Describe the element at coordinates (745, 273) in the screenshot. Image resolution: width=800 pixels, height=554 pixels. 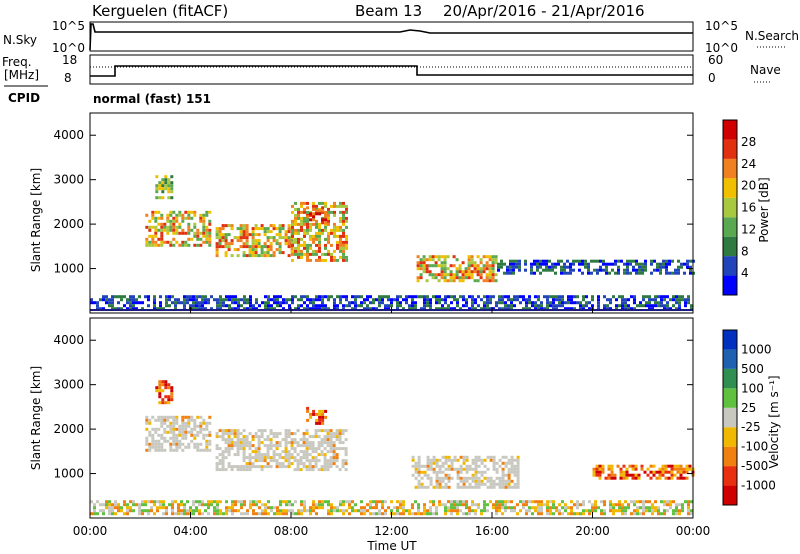
I see `colorbar-tick-label: 4` at that location.